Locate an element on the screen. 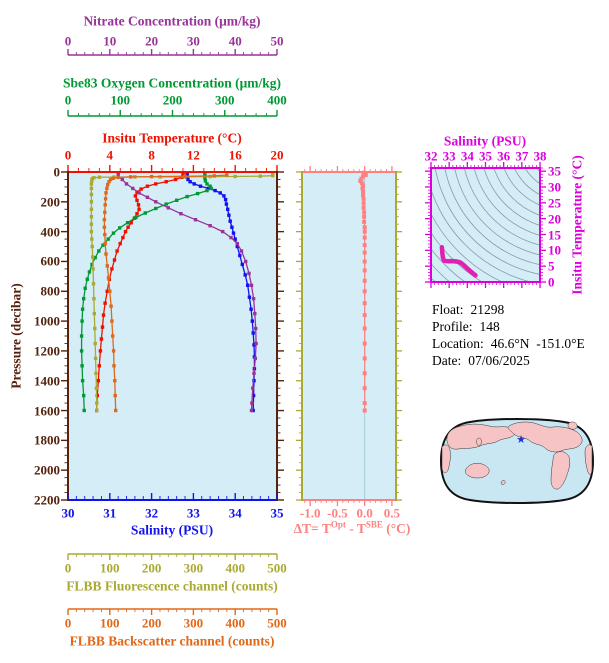 This screenshot has width=609, height=663. delta-title-sup-sbe: SBE is located at coordinates (374, 524).